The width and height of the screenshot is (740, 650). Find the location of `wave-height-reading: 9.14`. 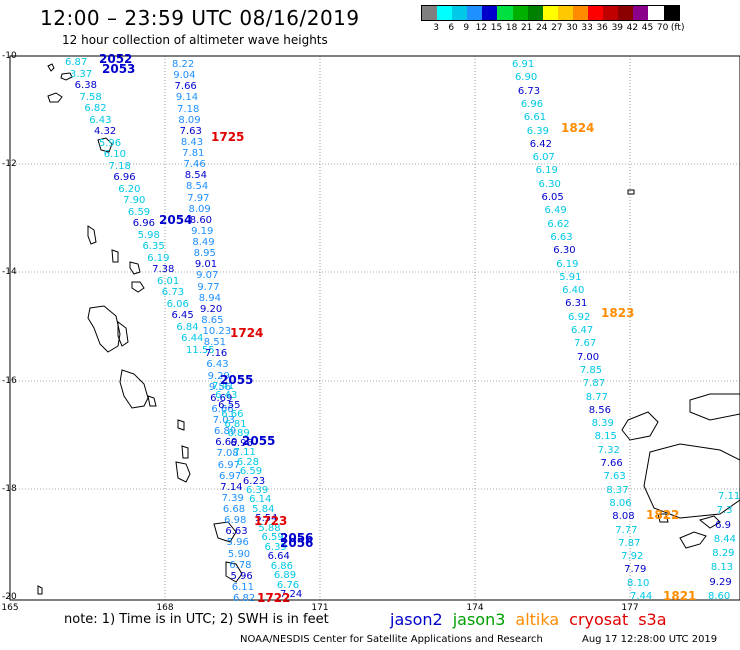

wave-height-reading: 9.14 is located at coordinates (187, 98).